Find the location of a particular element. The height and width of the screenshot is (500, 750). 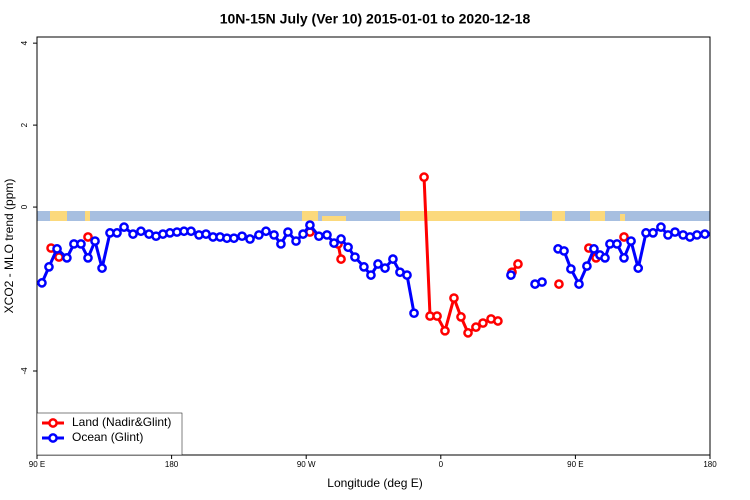

x-axis-label: Longitude (deg E) is located at coordinates (374, 483).